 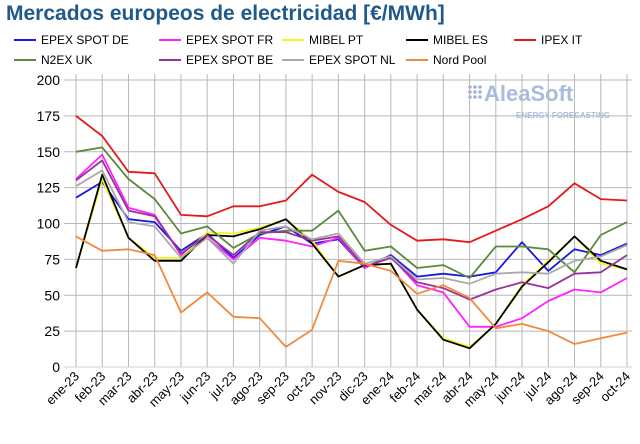 What do you see at coordinates (460, 60) in the screenshot?
I see `legend-label: Nord Pool` at bounding box center [460, 60].